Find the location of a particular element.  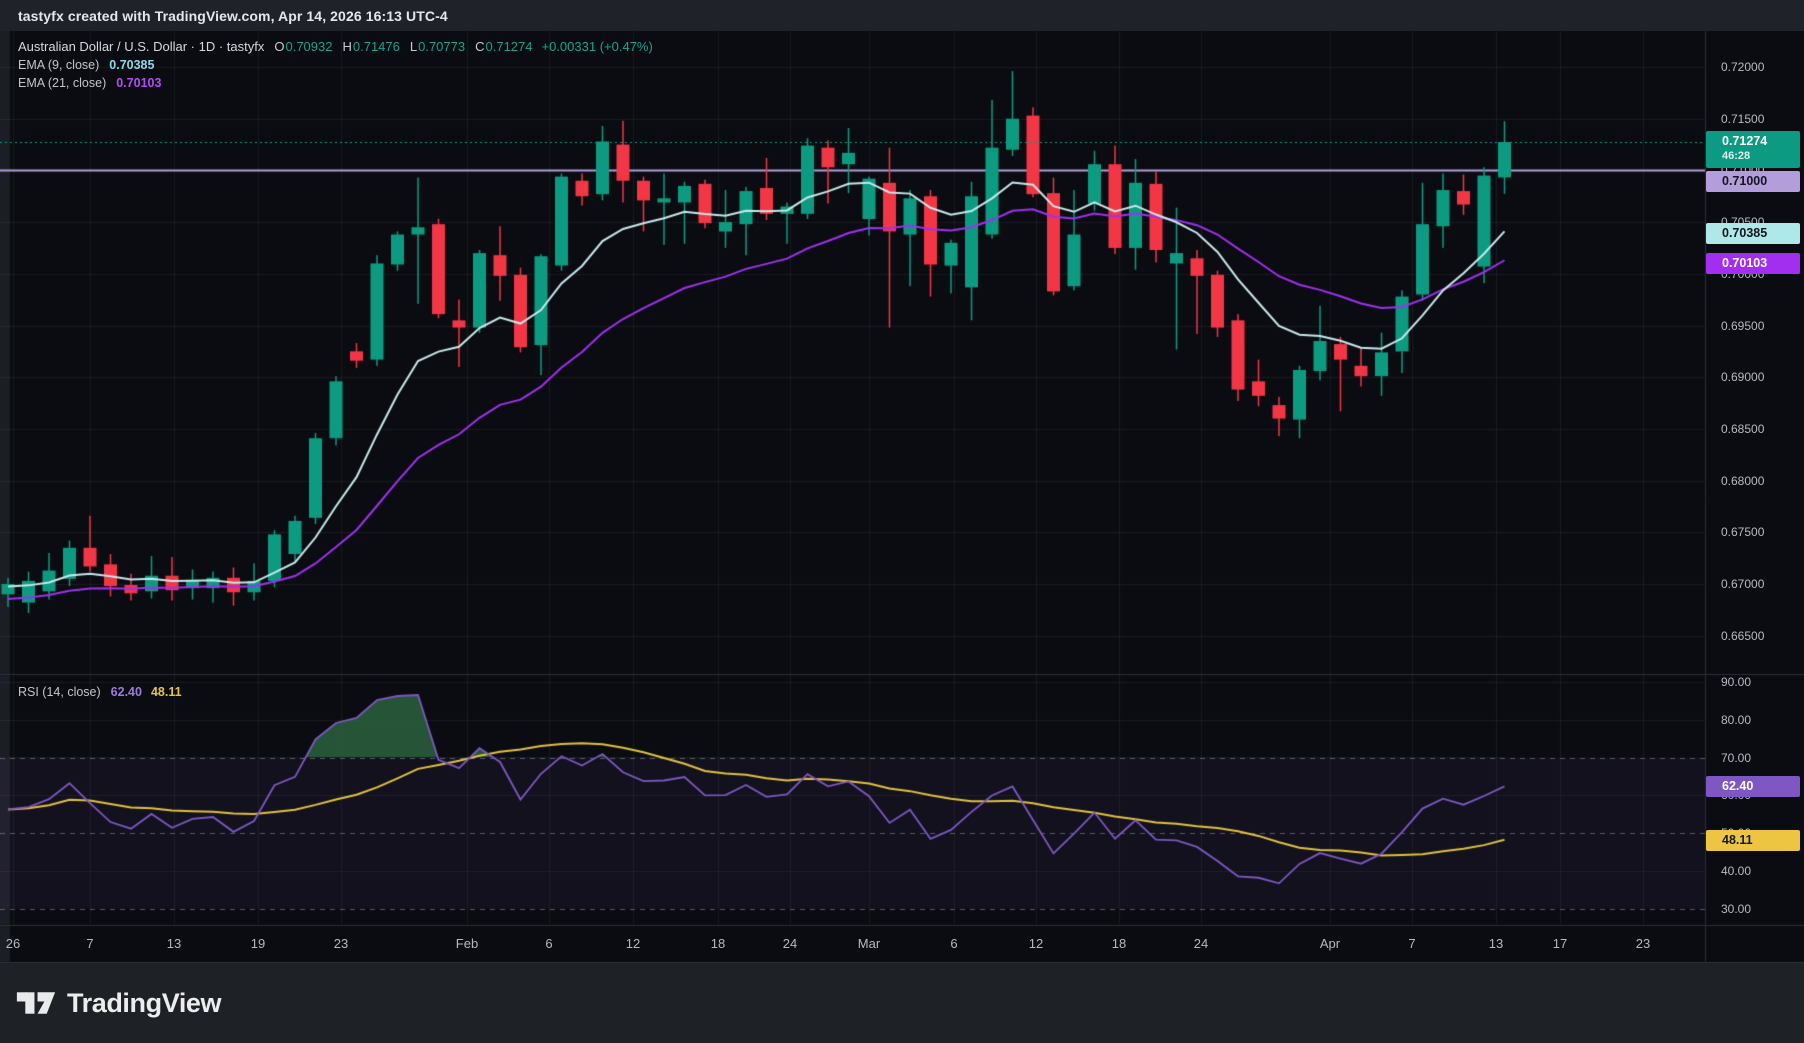

legend-ema21-row: EMA (21, close) 0.70103 is located at coordinates (89, 83).